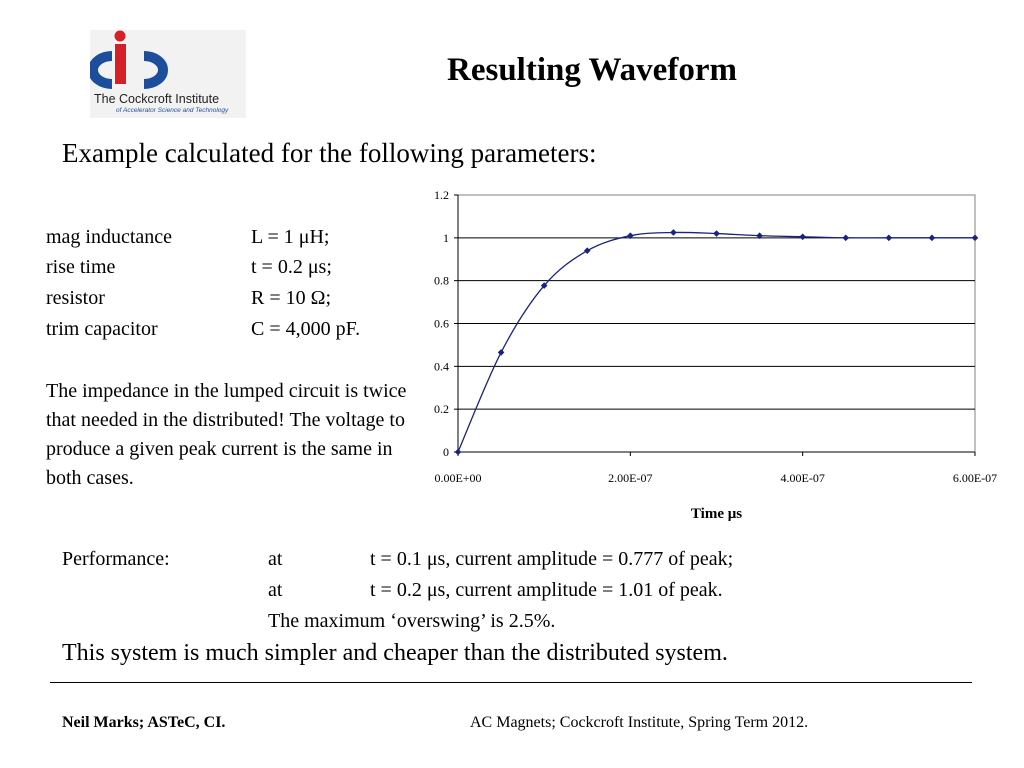 The image size is (1024, 768). I want to click on parameter-value: R = 10 Ω;, so click(291, 298).